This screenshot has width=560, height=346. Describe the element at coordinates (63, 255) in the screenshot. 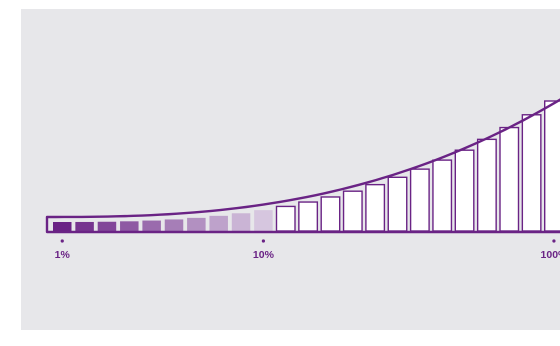

I see `tick-label: 1%` at that location.